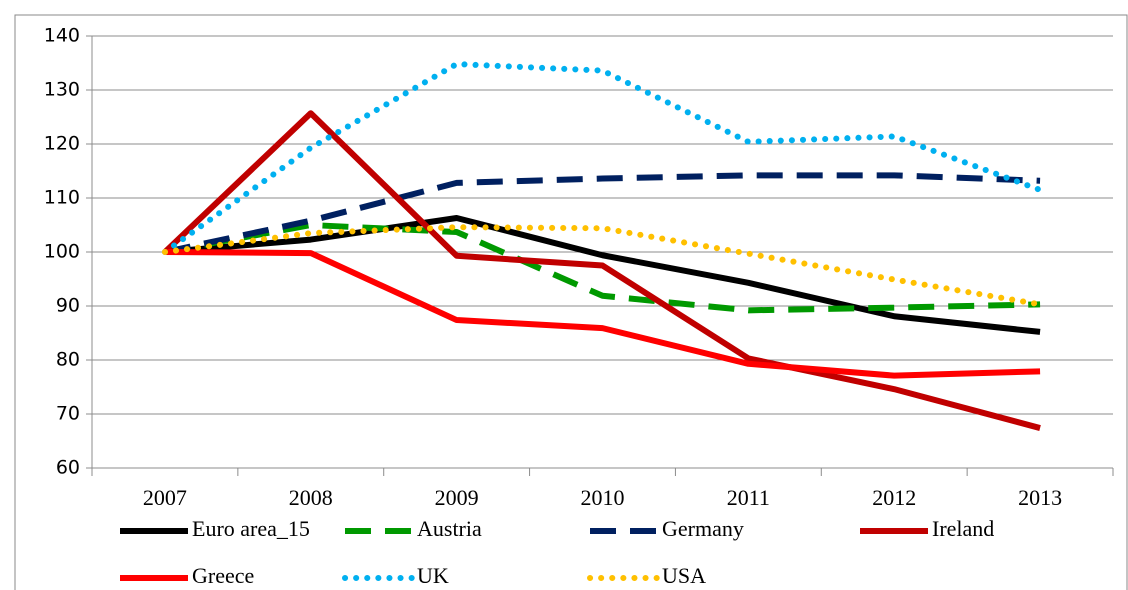 This screenshot has height=590, width=1128. I want to click on legend-label: Ireland, so click(963, 528).